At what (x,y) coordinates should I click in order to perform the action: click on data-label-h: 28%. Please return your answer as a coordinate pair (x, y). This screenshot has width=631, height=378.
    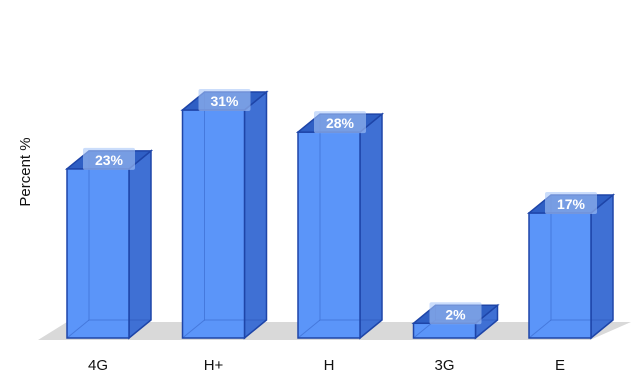
    Looking at the image, I should click on (340, 122).